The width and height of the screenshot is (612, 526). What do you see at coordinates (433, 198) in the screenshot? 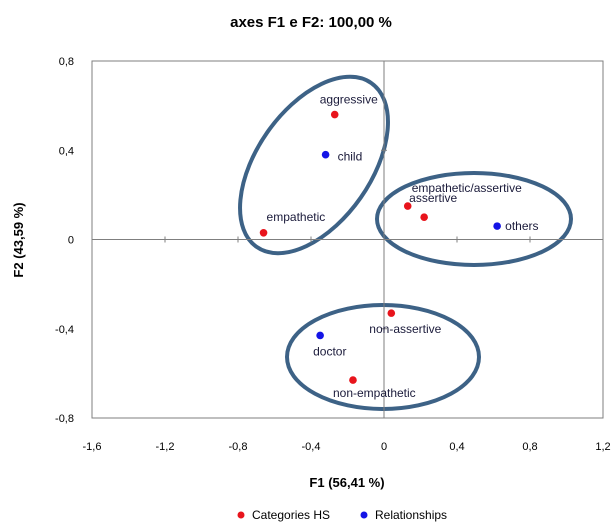
I see `point-label-assertive: assertive` at bounding box center [433, 198].